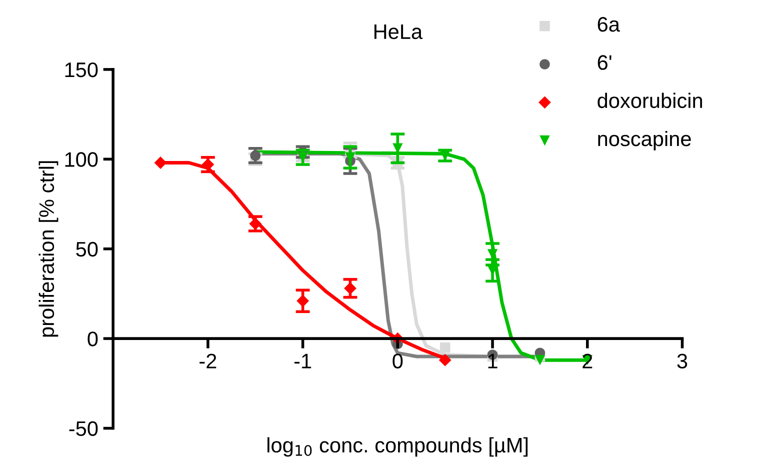 This screenshot has width=764, height=463. Describe the element at coordinates (81, 159) in the screenshot. I see `y-tick-label: 100` at that location.